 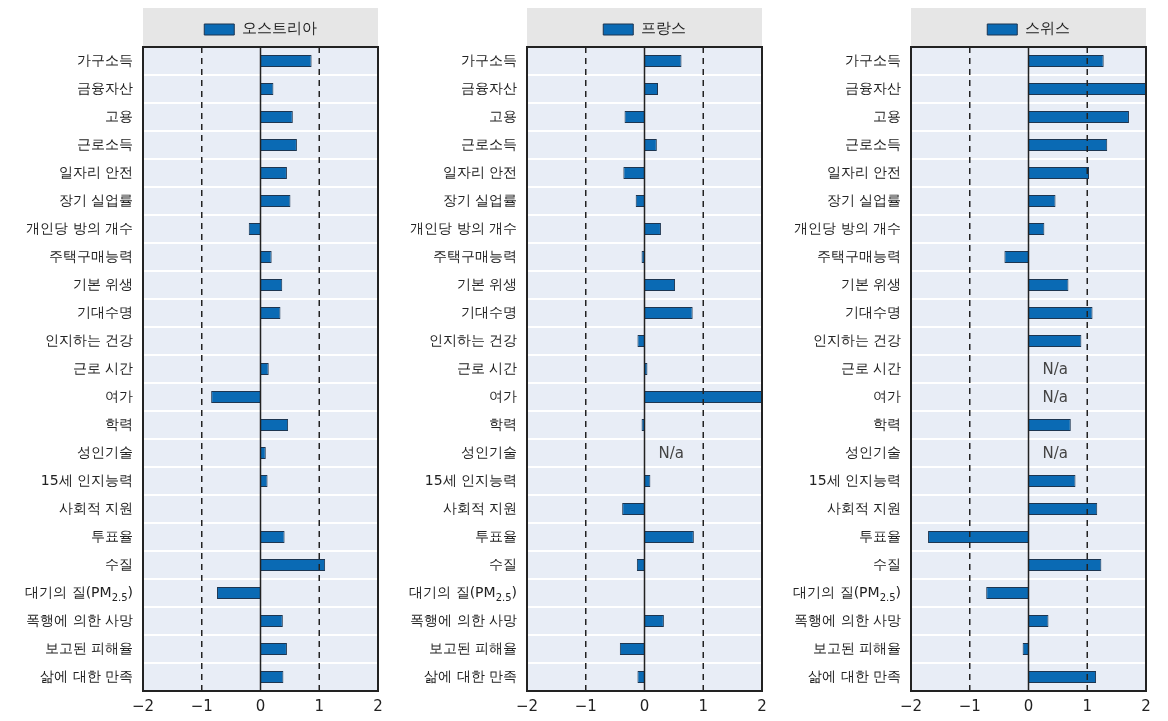 What do you see at coordinates (1047, 28) in the screenshot?
I see `legend-label: 스위스` at bounding box center [1047, 28].